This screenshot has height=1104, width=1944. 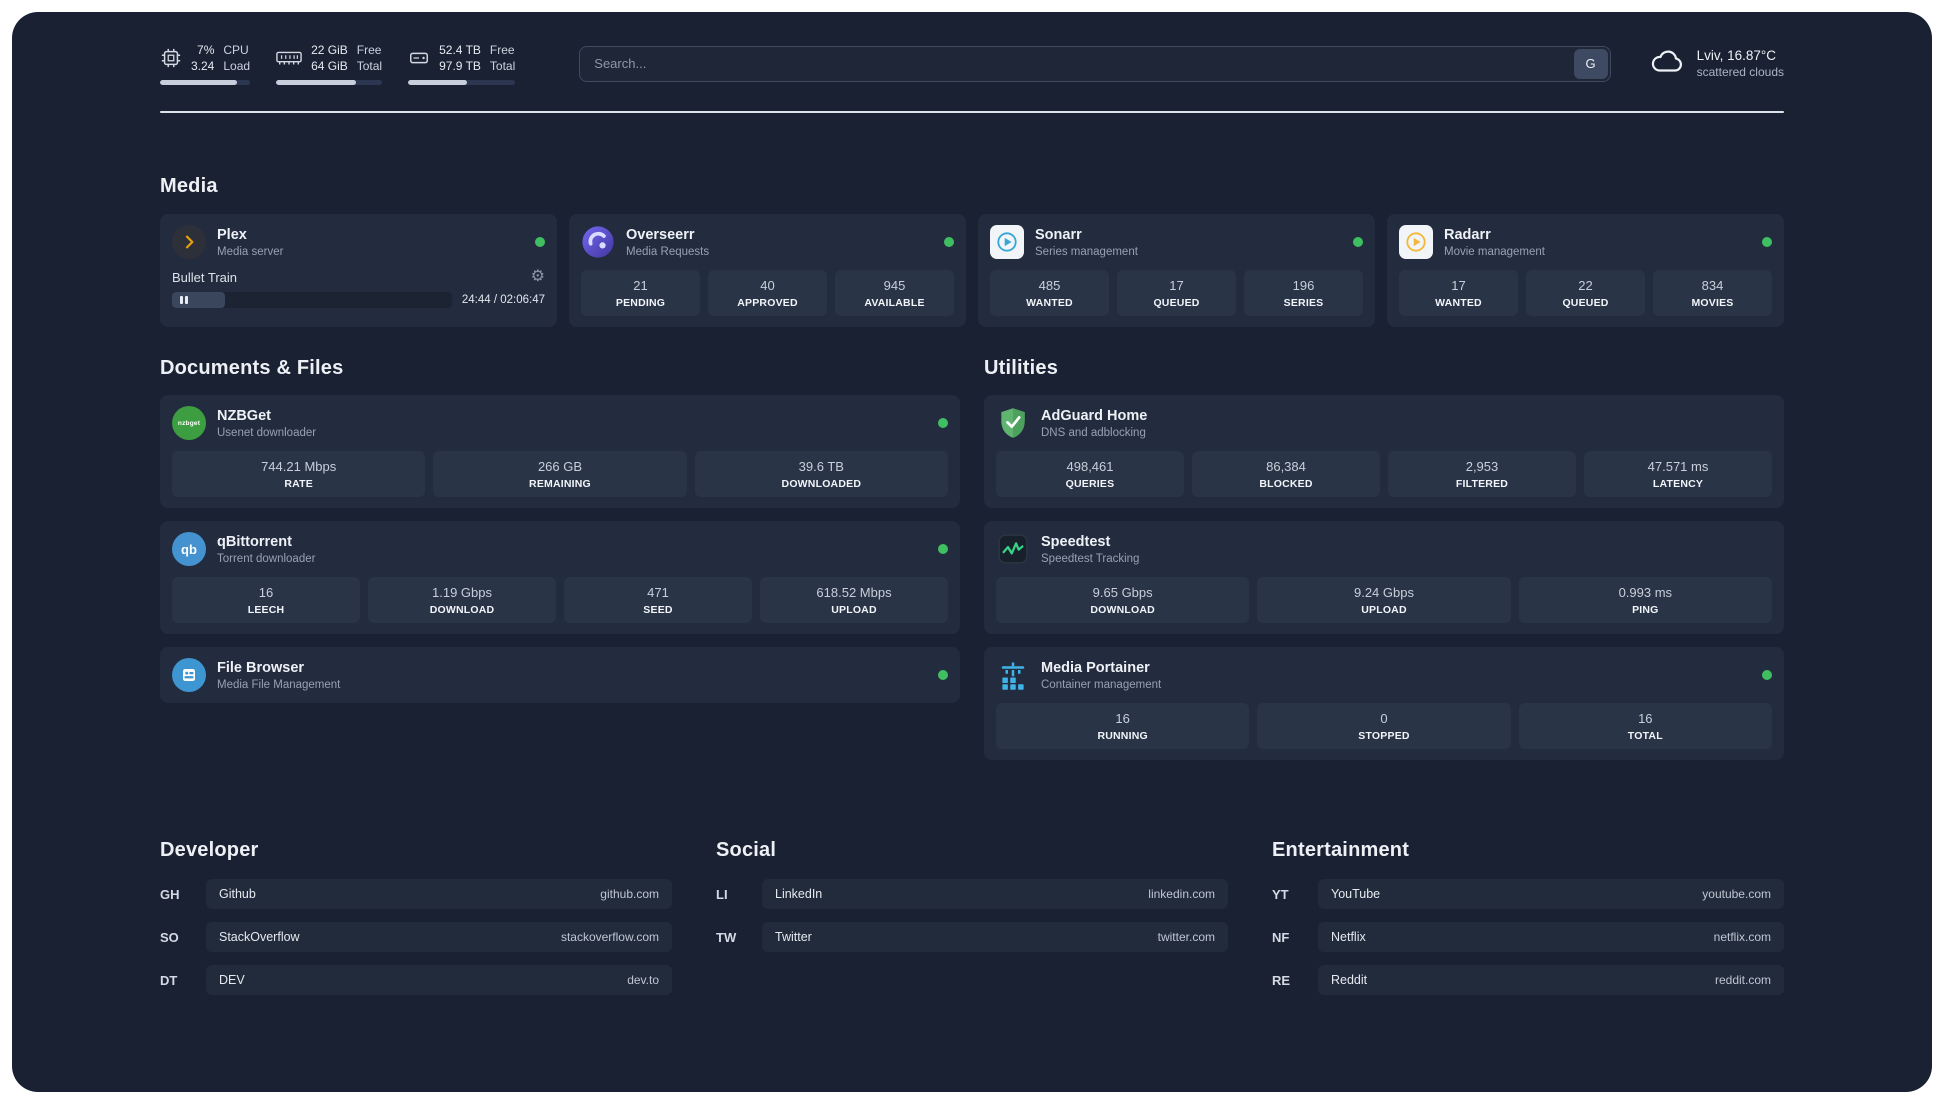 I want to click on portainer-desc: Container management, so click(x=1101, y=684).